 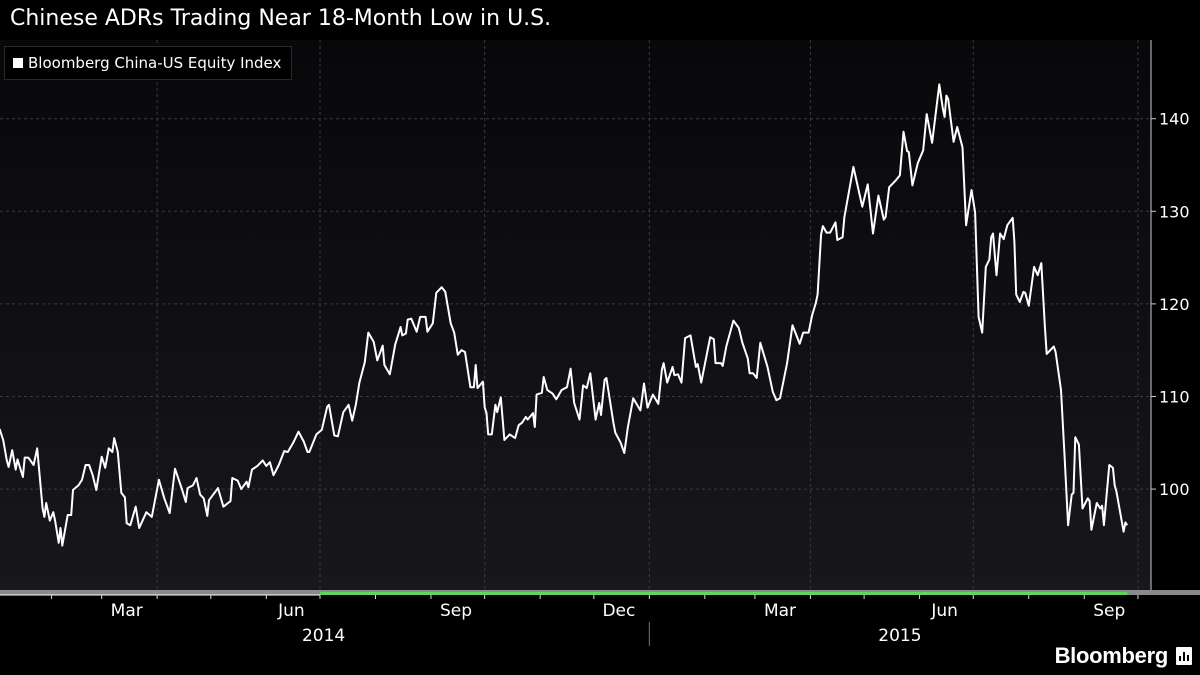 What do you see at coordinates (618, 611) in the screenshot?
I see `month-label: Dec` at bounding box center [618, 611].